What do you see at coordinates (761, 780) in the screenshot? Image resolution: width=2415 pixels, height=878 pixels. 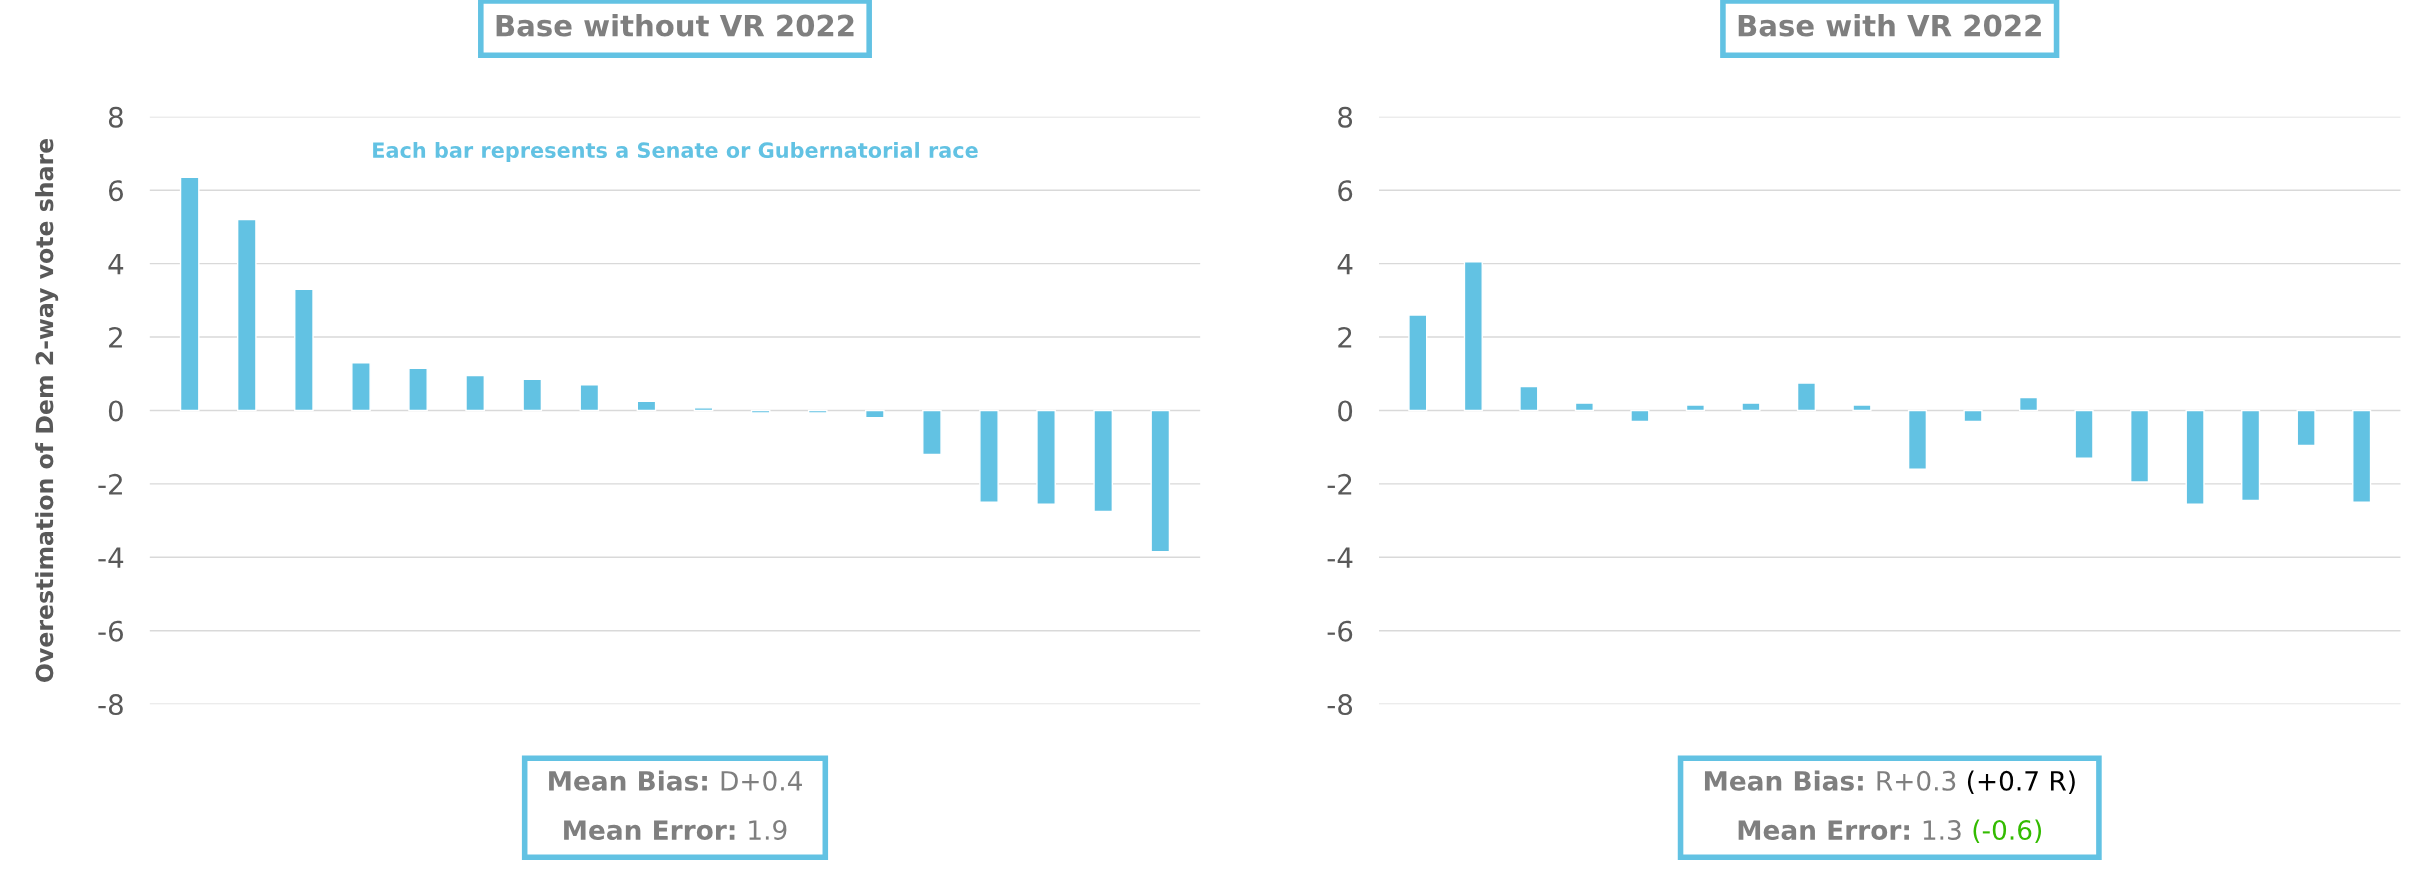 I see `text: D+0.4` at bounding box center [761, 780].